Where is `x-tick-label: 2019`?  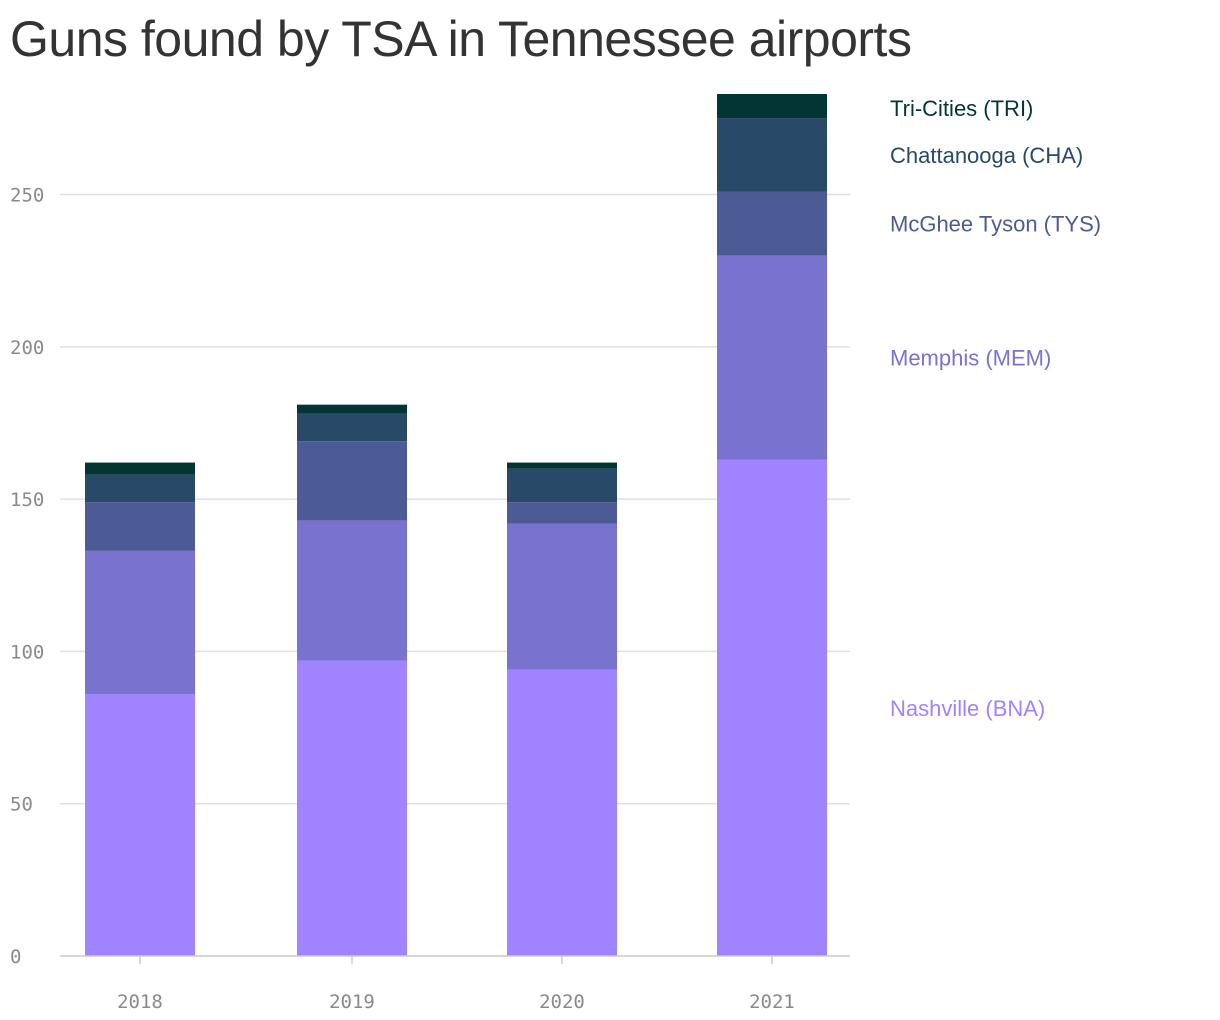
x-tick-label: 2019 is located at coordinates (352, 1002).